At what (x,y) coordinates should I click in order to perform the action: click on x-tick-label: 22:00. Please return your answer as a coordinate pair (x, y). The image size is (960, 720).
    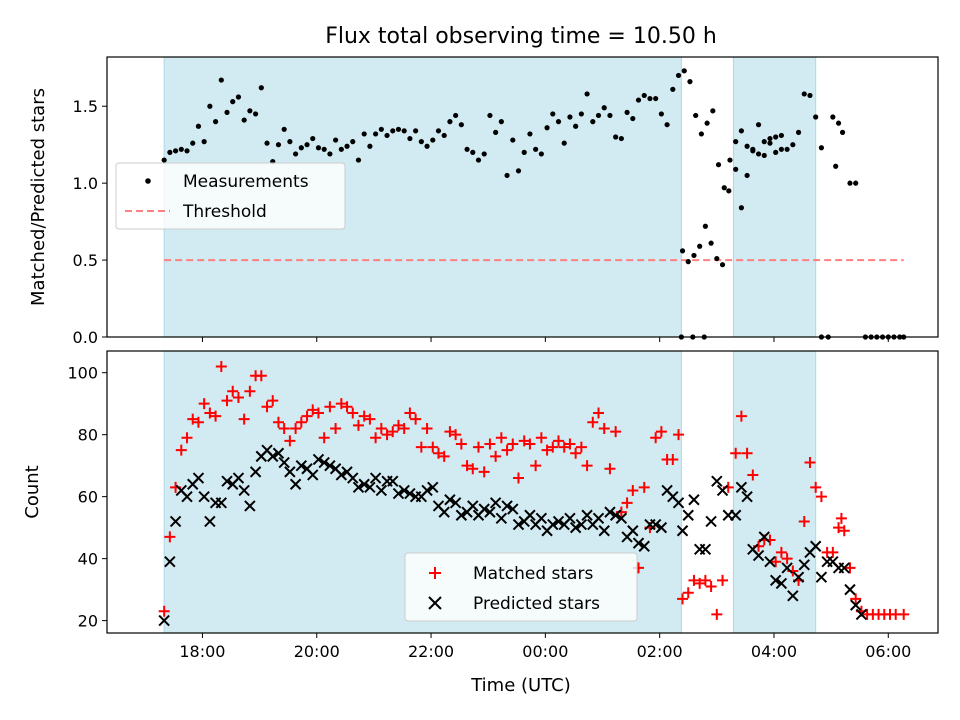
    Looking at the image, I should click on (431, 651).